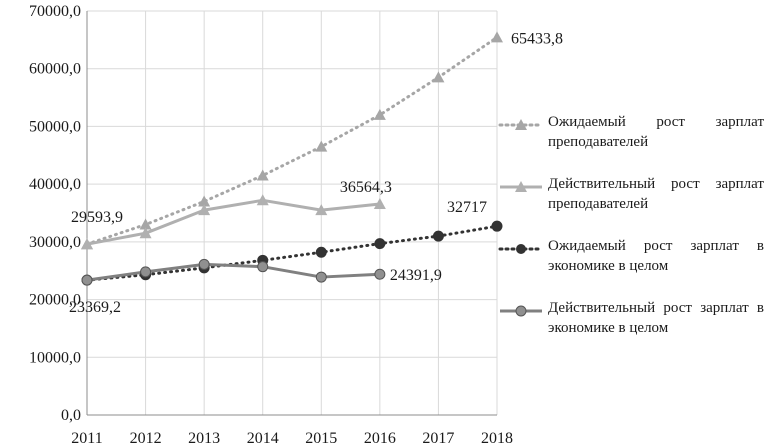  I want to click on data-label: 24391,9, so click(416, 275).